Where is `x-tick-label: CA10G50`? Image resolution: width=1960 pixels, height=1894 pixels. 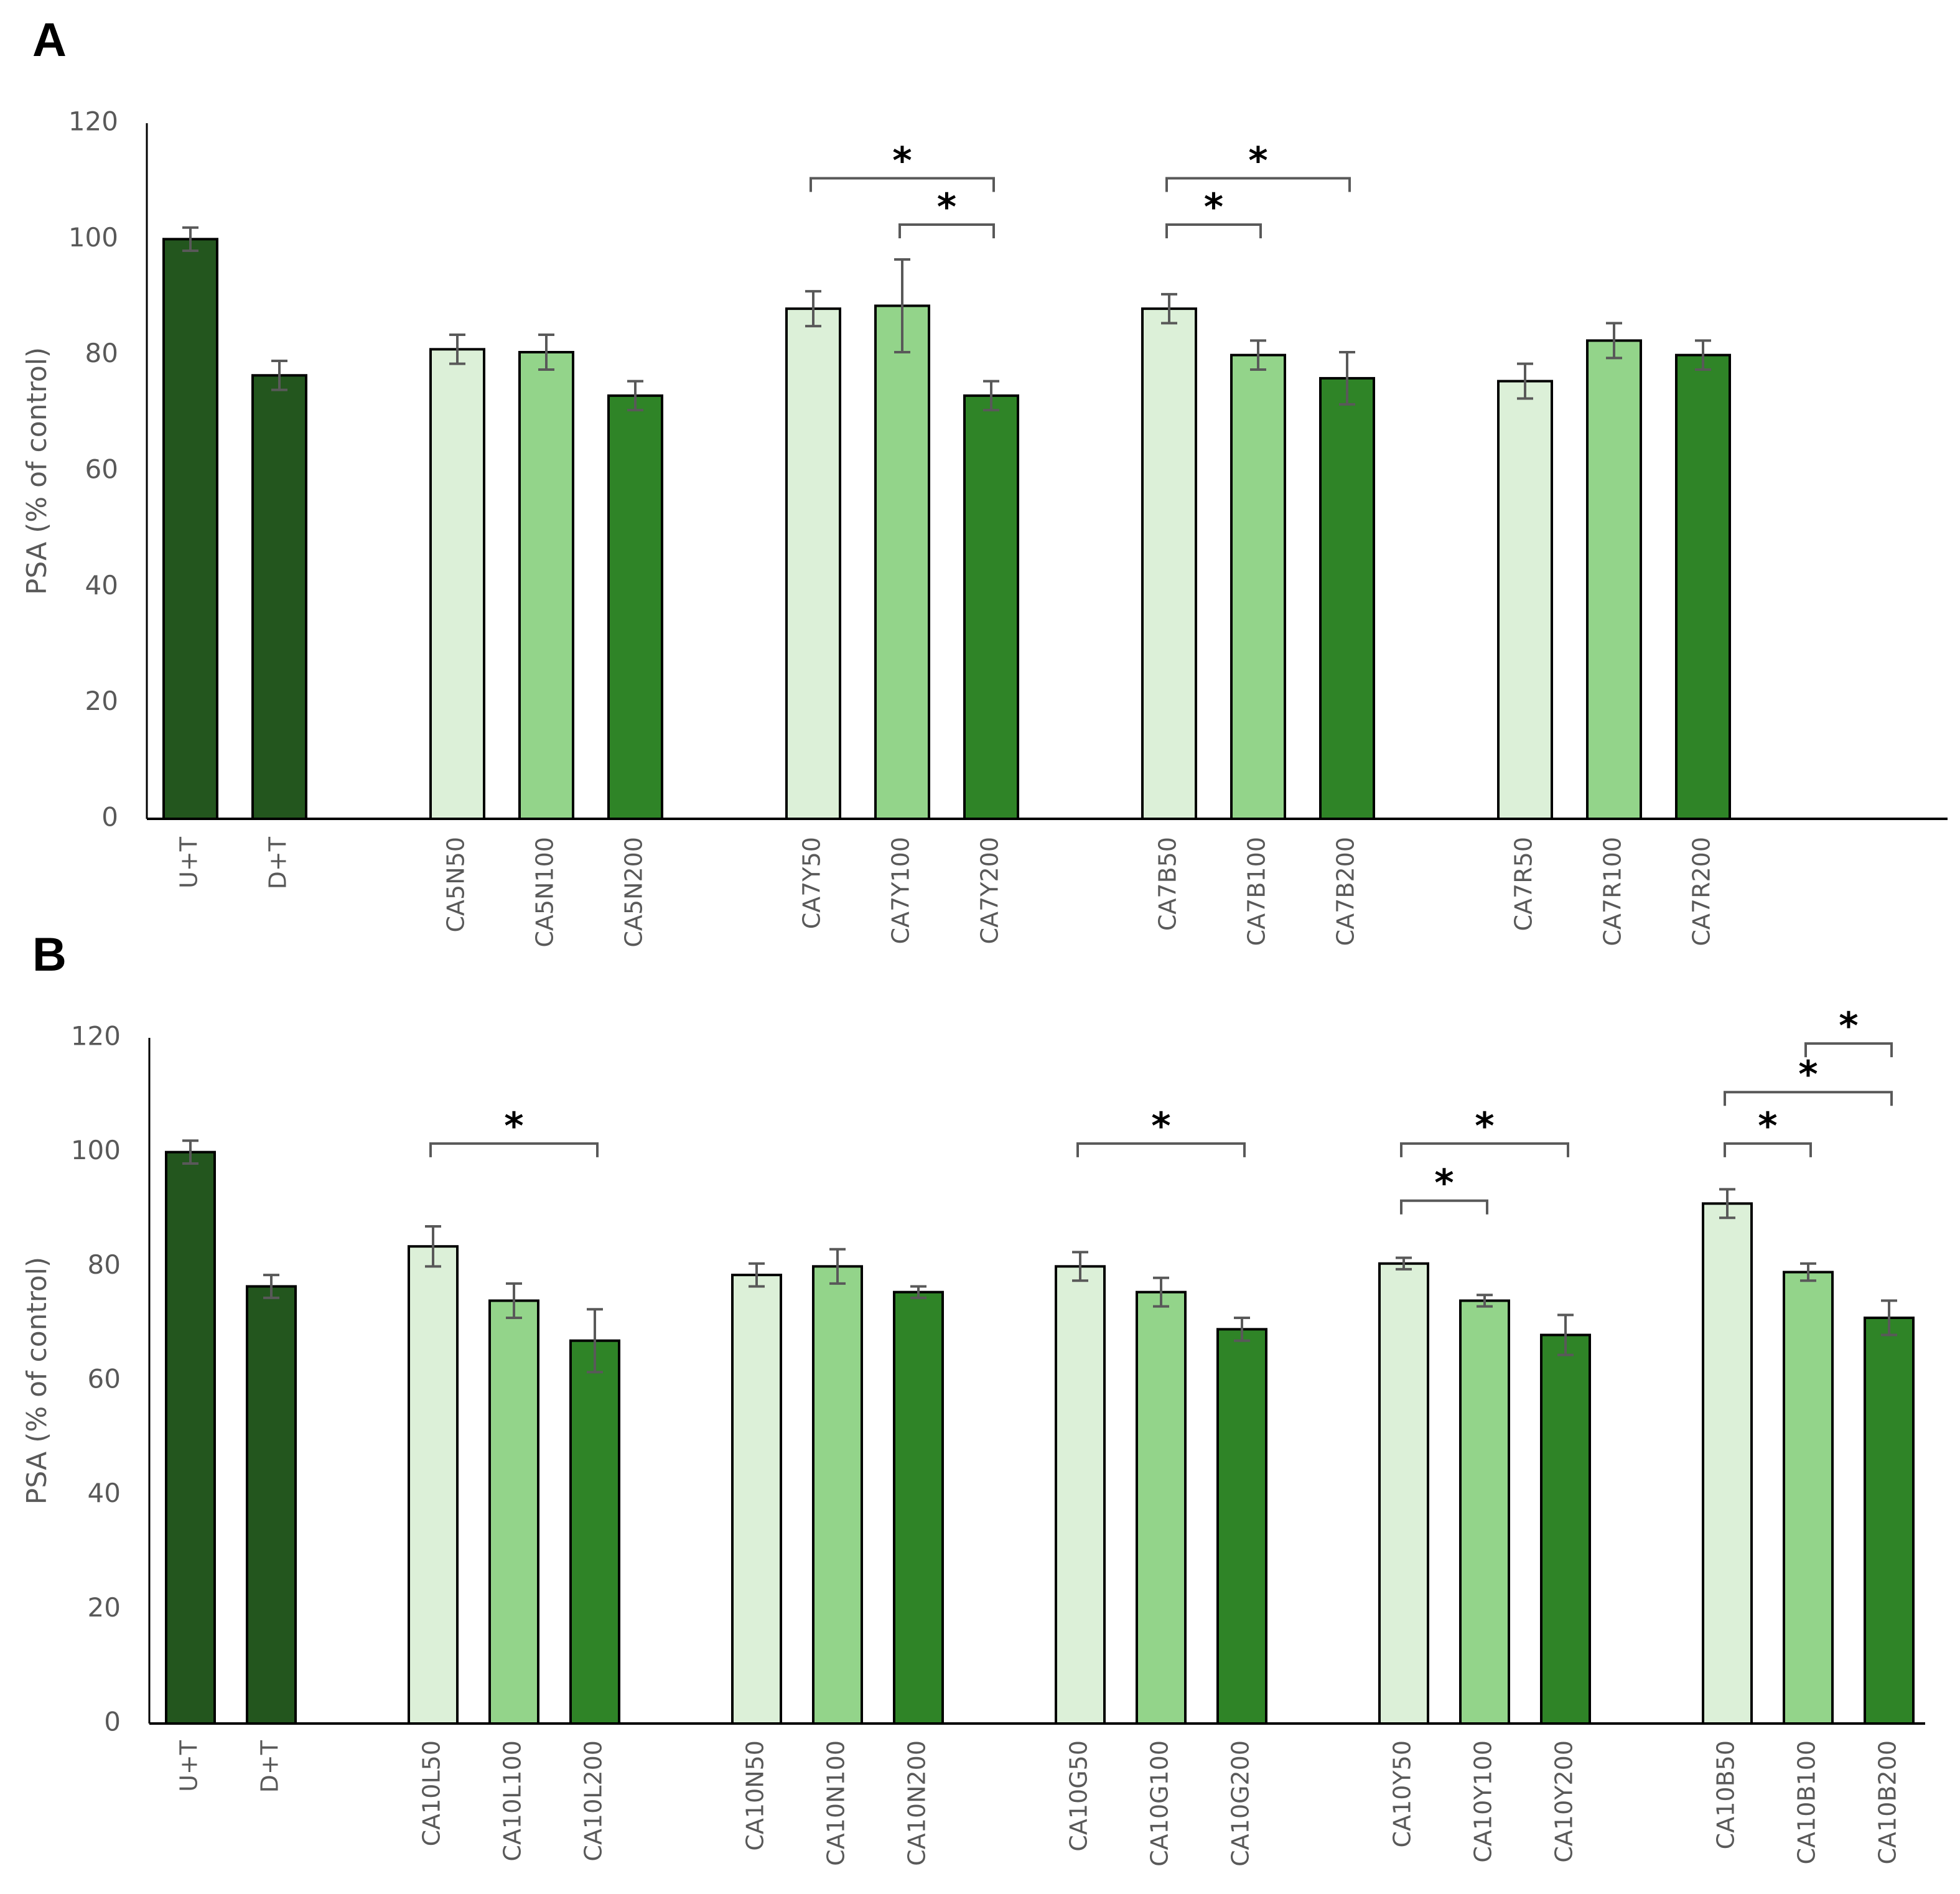 x-tick-label: CA10G50 is located at coordinates (1079, 1796).